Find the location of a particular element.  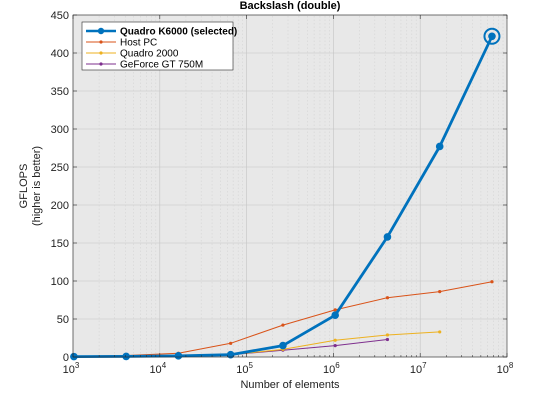

legend-item: Quadro 2000 is located at coordinates (132, 54).